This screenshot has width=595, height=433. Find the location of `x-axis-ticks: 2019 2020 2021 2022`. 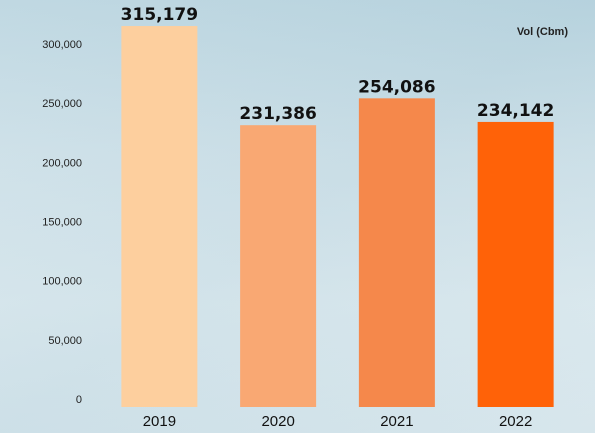

x-axis-ticks: 2019 2020 2021 2022 is located at coordinates (338, 421).